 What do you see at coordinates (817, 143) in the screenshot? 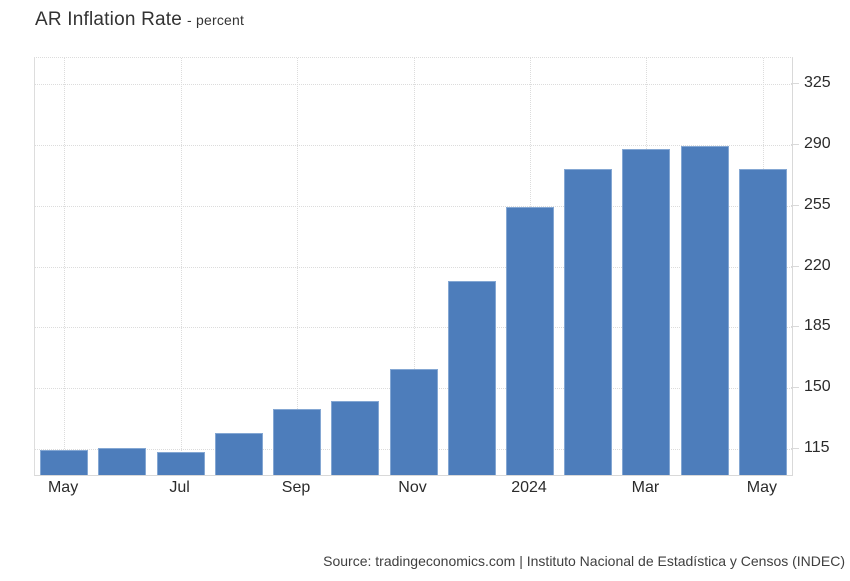
I see `y-axis-label-290: 290` at bounding box center [817, 143].